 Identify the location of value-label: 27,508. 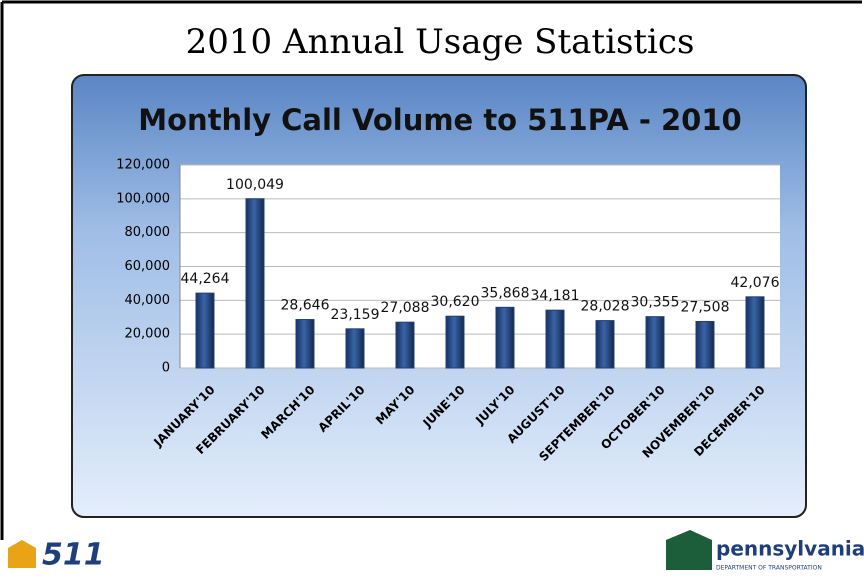
(705, 307).